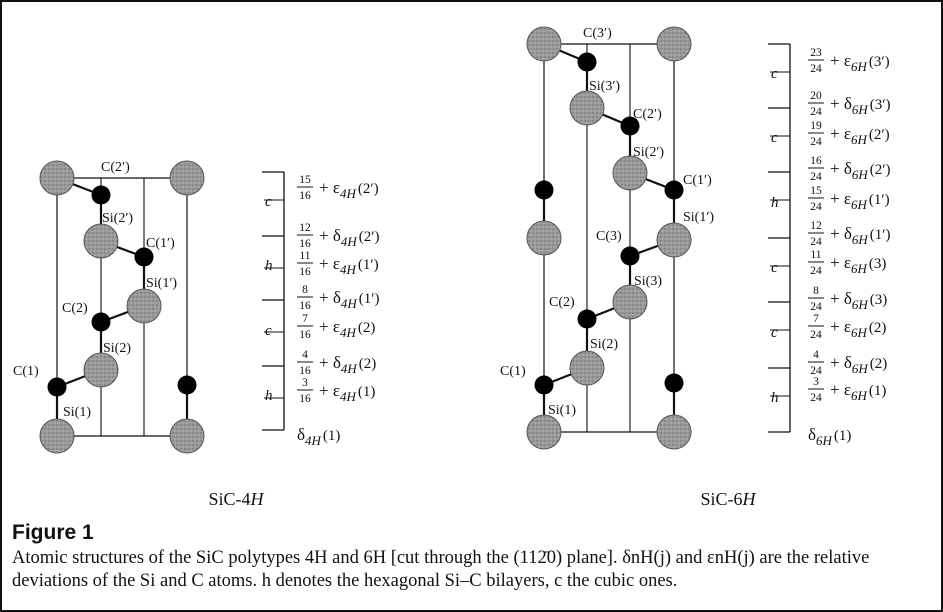 The height and width of the screenshot is (612, 943). What do you see at coordinates (829, 436) in the screenshot?
I see `base-deviation: δ6H (1)` at bounding box center [829, 436].